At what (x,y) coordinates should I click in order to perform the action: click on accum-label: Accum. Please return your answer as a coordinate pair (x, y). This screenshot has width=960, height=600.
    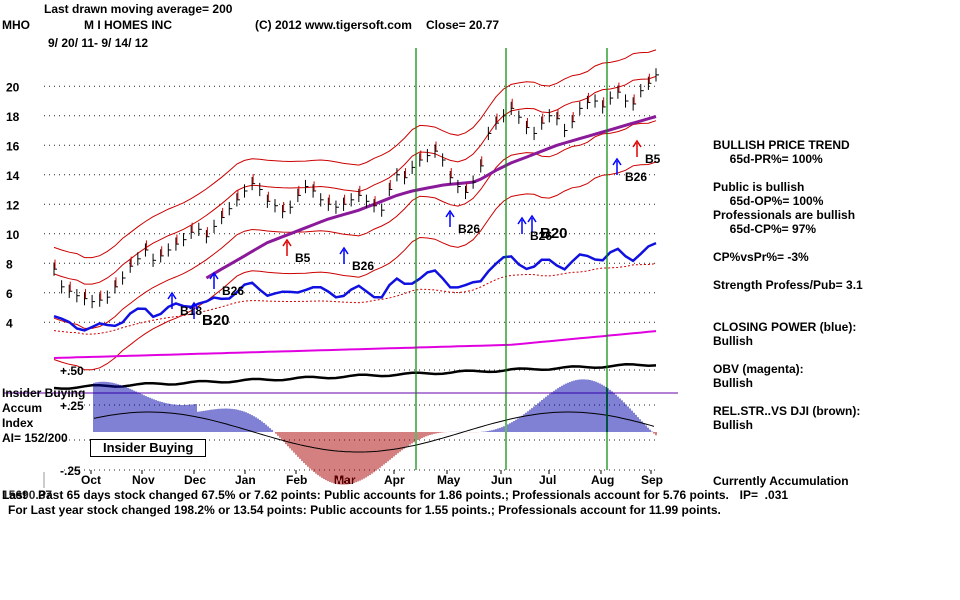
    Looking at the image, I should click on (22, 408).